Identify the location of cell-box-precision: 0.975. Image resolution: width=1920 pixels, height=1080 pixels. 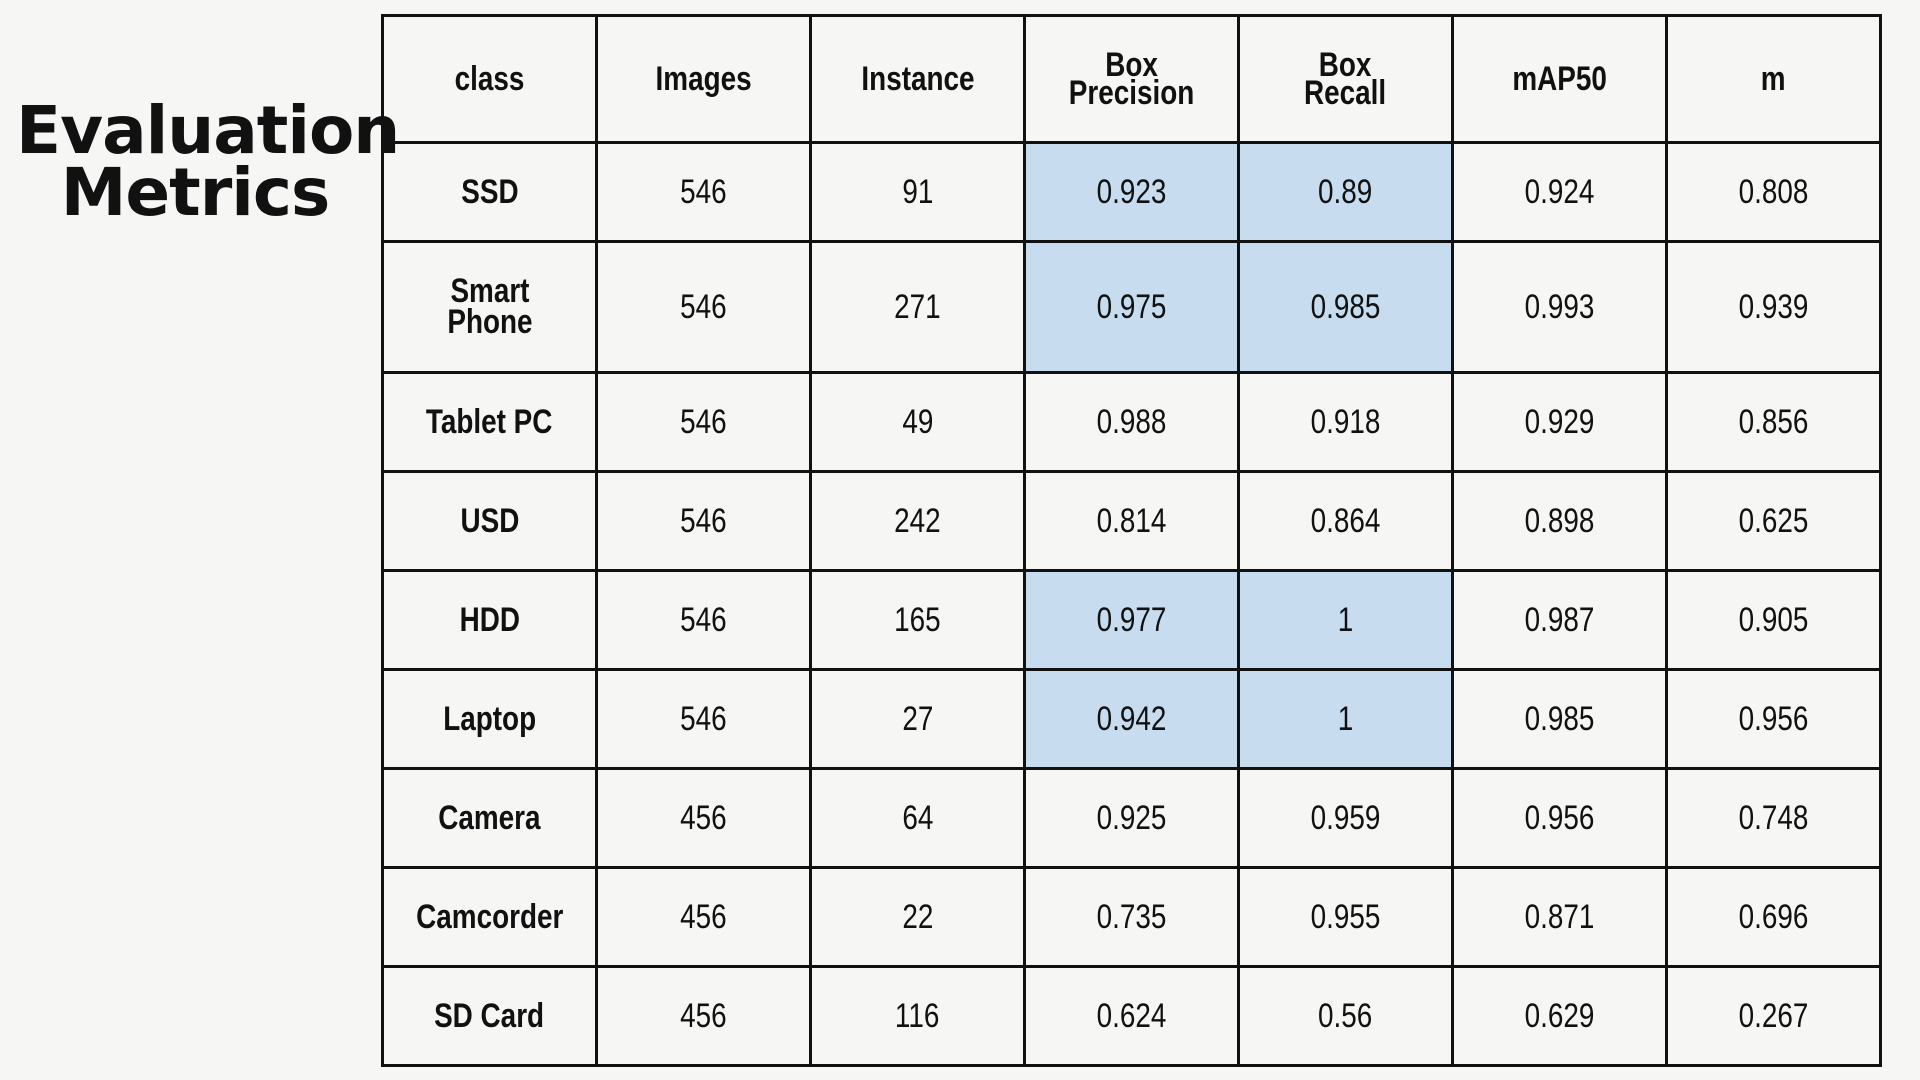
(1131, 307).